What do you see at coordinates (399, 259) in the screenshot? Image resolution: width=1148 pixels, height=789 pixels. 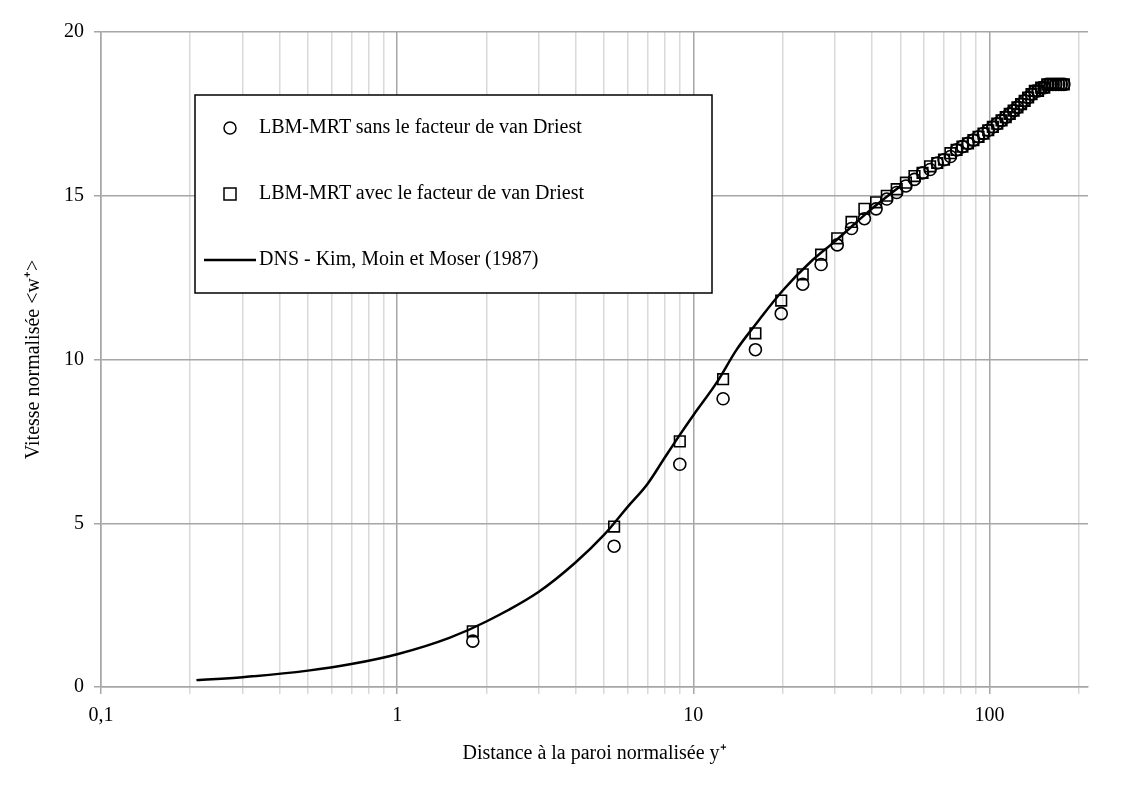 I see `legend-label: DNS - Kim, Moin et Moser (1987)` at bounding box center [399, 259].